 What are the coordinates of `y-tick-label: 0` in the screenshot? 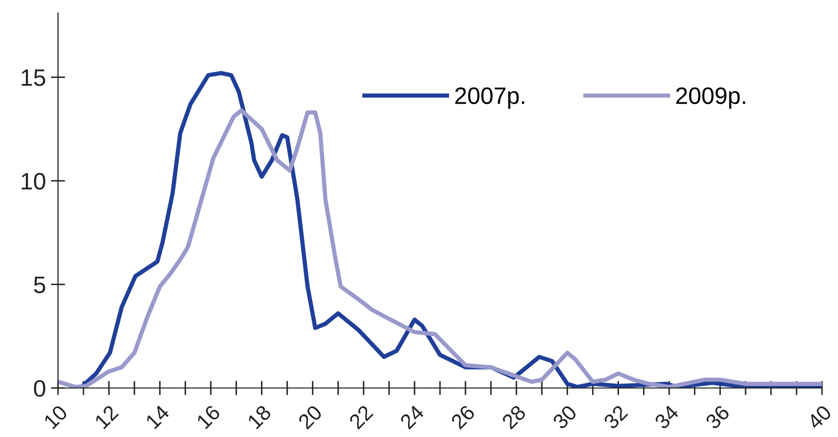 It's located at (40, 388).